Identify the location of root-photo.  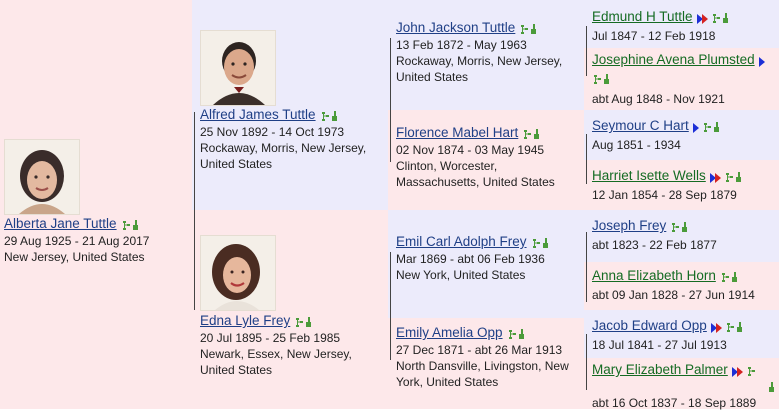
(42, 177).